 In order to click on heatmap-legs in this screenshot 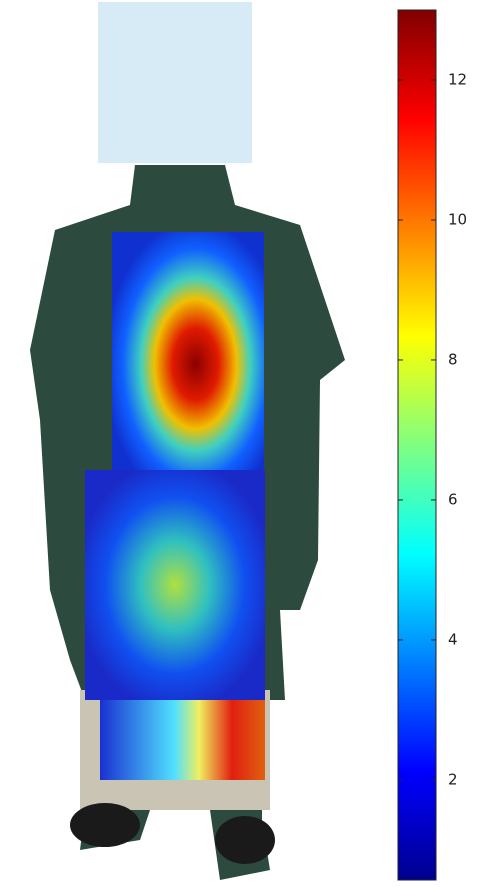, I will do `click(182, 740)`.